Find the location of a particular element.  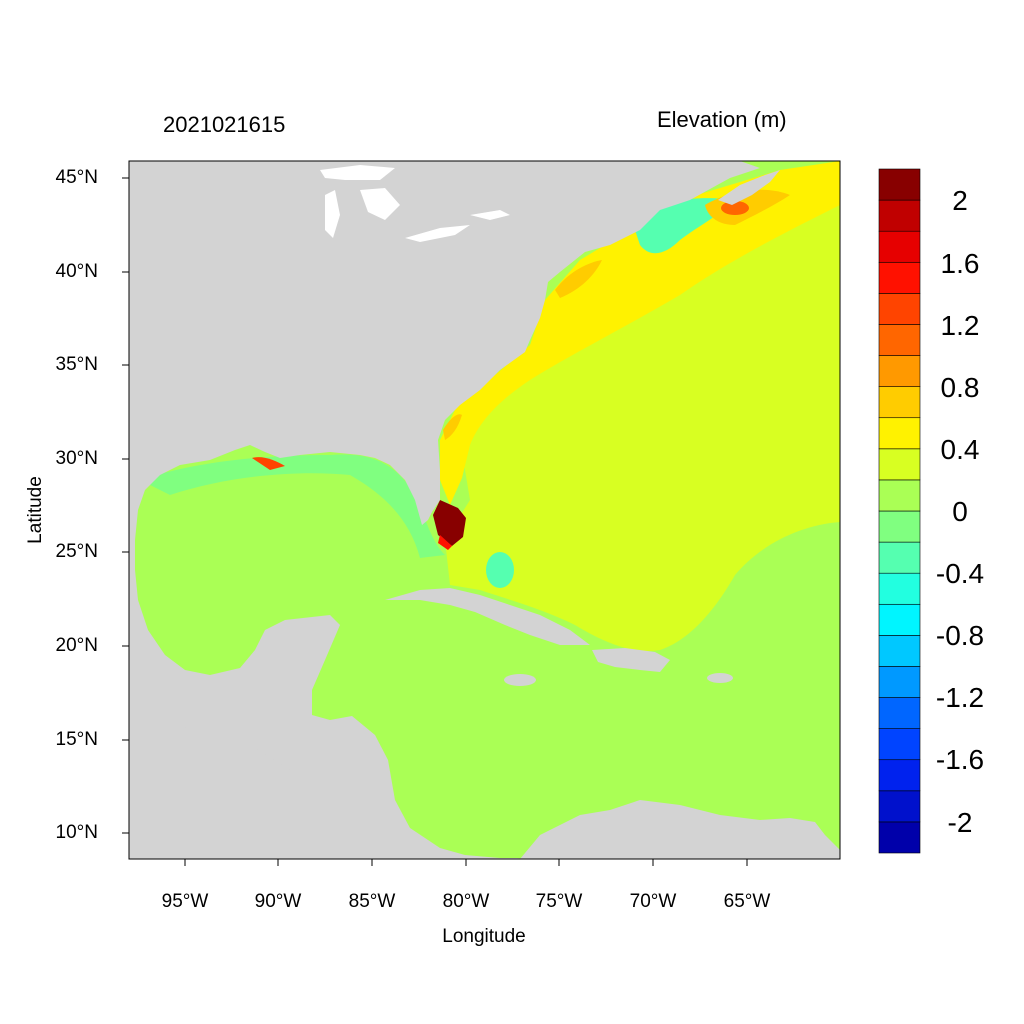

jamaica-land is located at coordinates (520, 680).